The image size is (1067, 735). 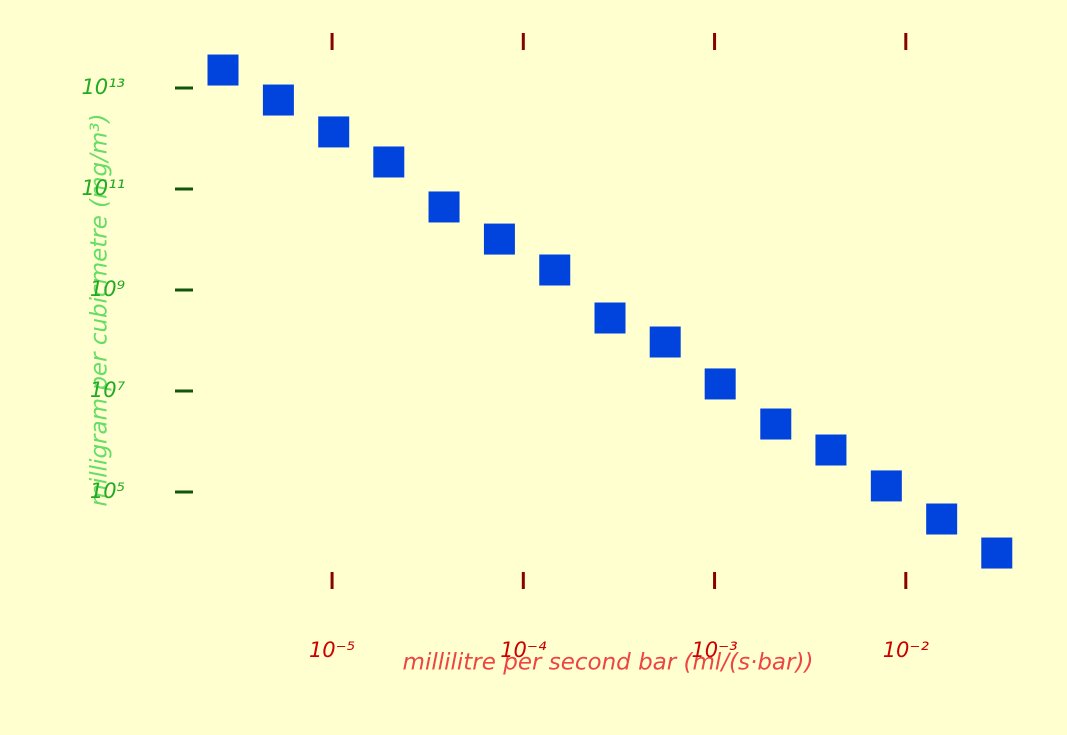 I want to click on x-tick-label: 10⁻⁵, so click(x=332, y=650).